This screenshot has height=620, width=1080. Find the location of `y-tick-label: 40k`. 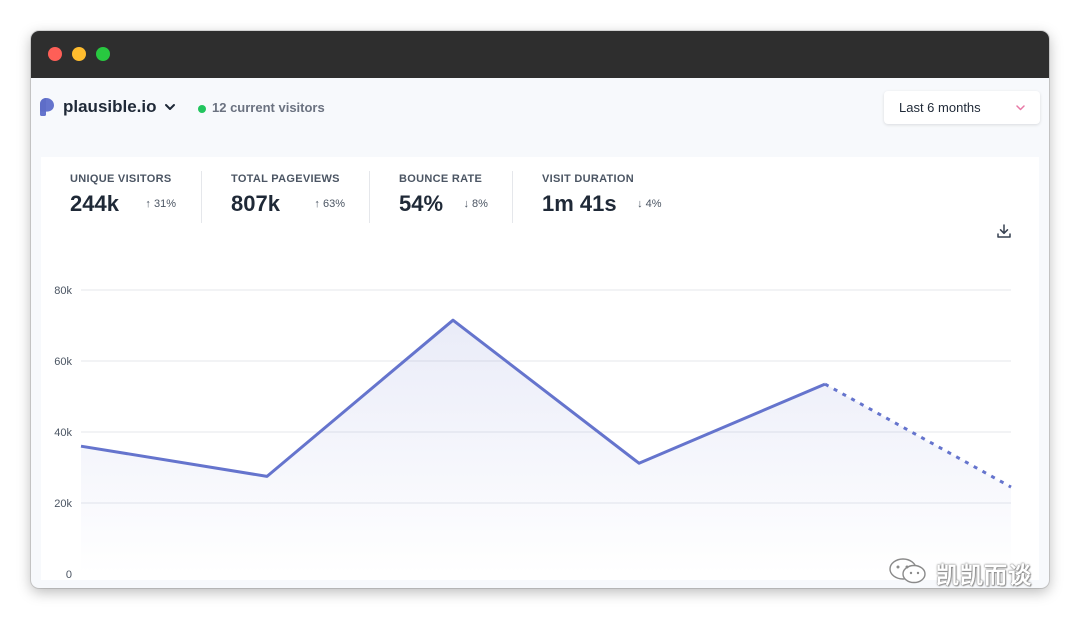

y-tick-label: 40k is located at coordinates (63, 433).